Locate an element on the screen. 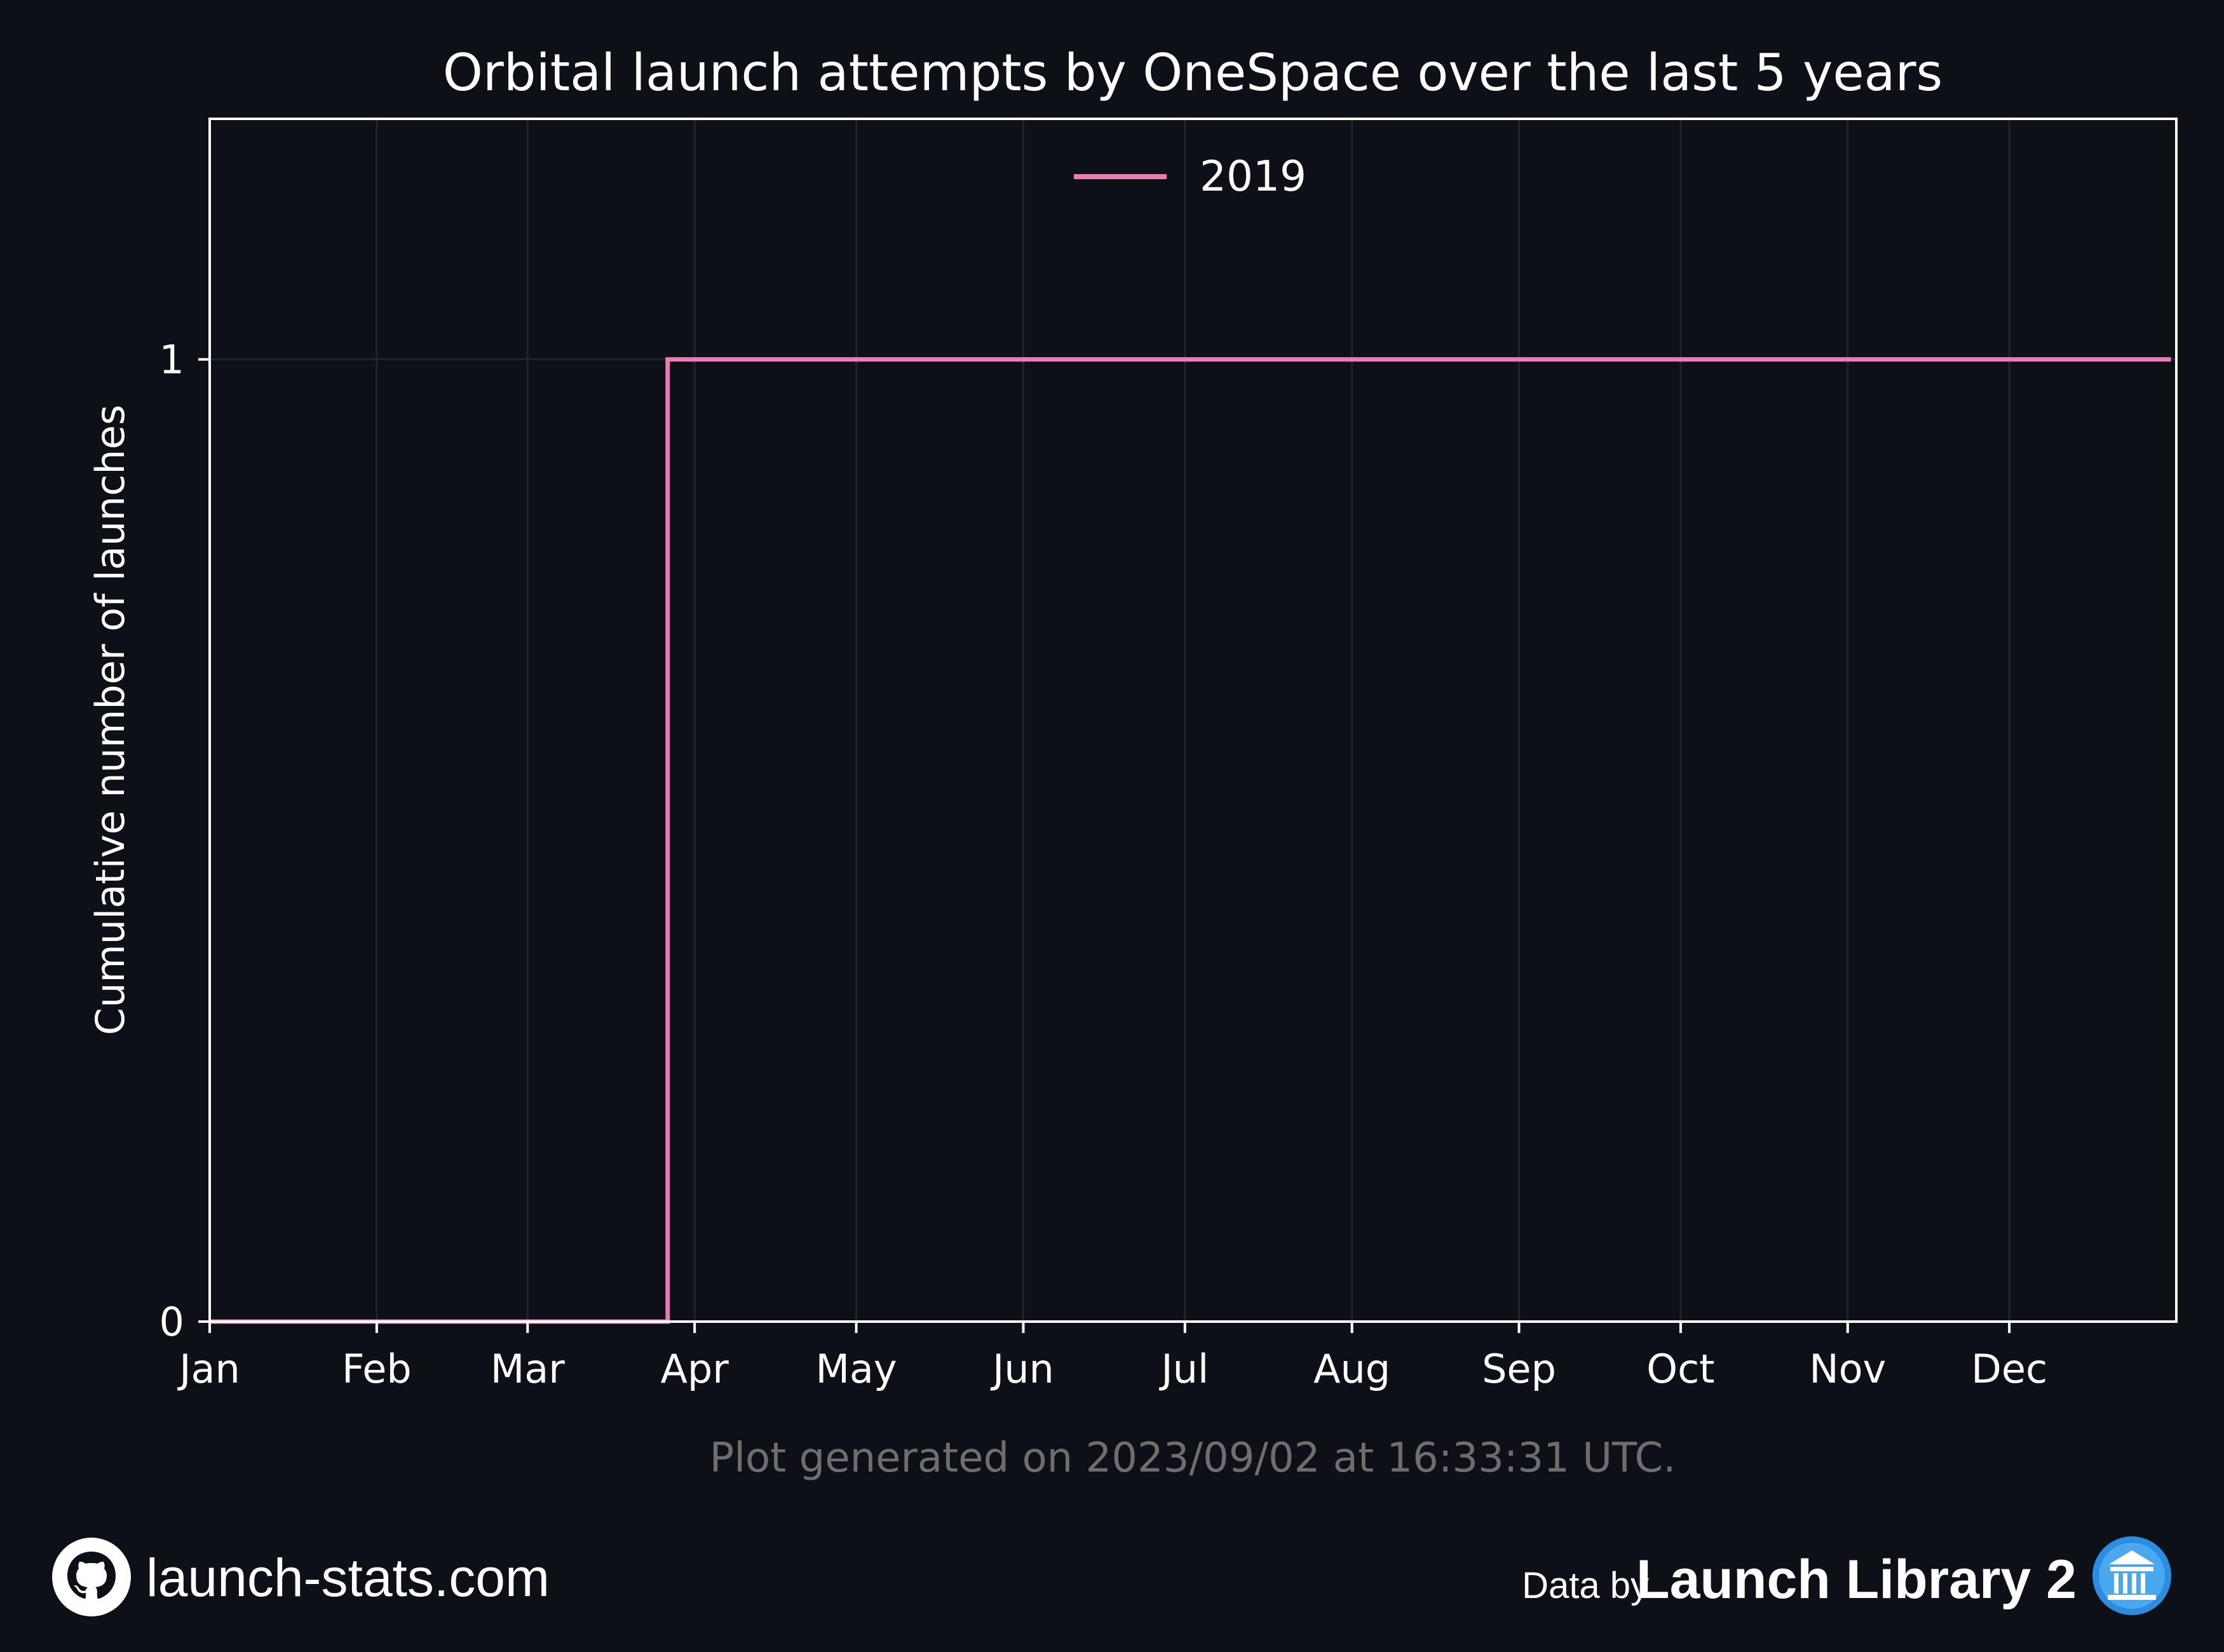 The width and height of the screenshot is (2224, 1652). x-tick-label: Oct is located at coordinates (1680, 1369).